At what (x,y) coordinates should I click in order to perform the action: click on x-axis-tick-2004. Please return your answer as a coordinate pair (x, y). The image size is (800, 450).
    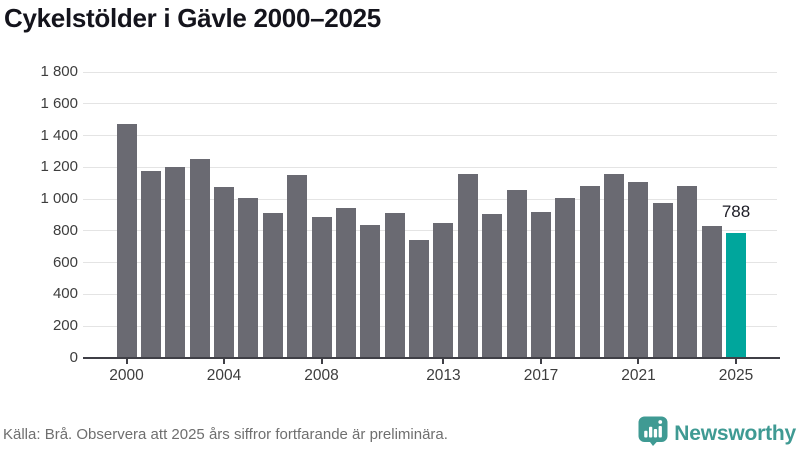
    Looking at the image, I should click on (224, 361).